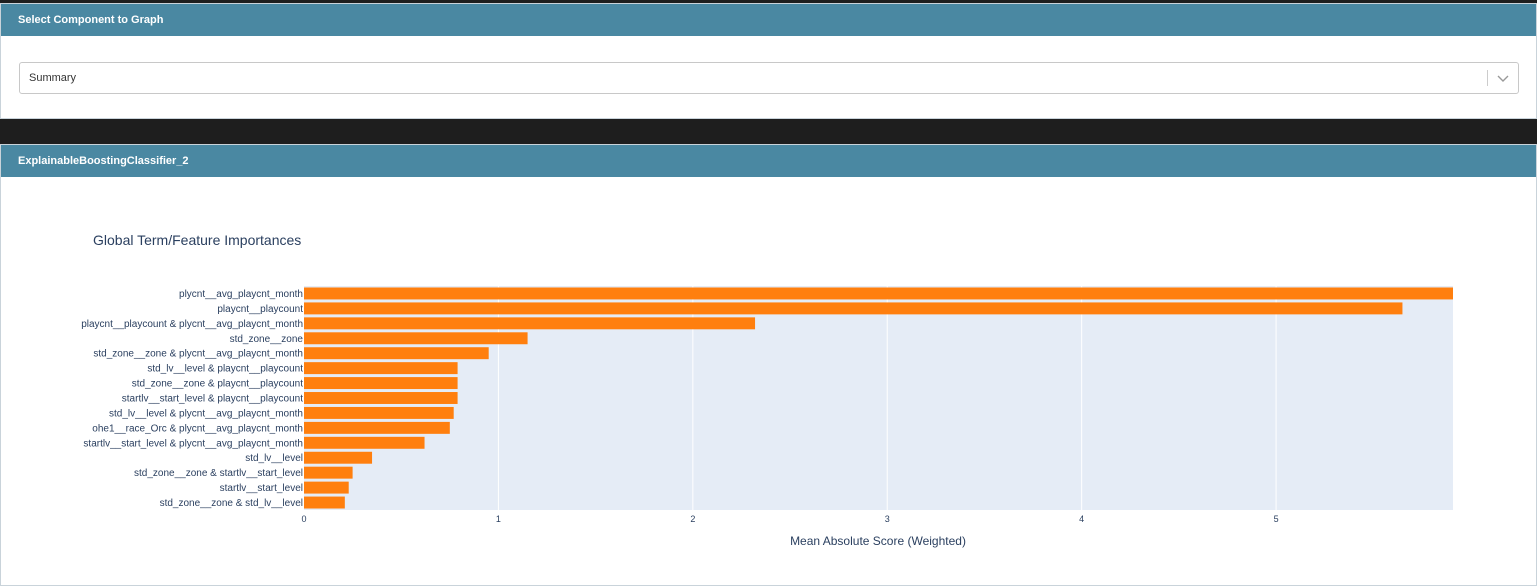  Describe the element at coordinates (225, 369) in the screenshot. I see `y-tick-label: std_lv__level & playcnt__playcount` at that location.